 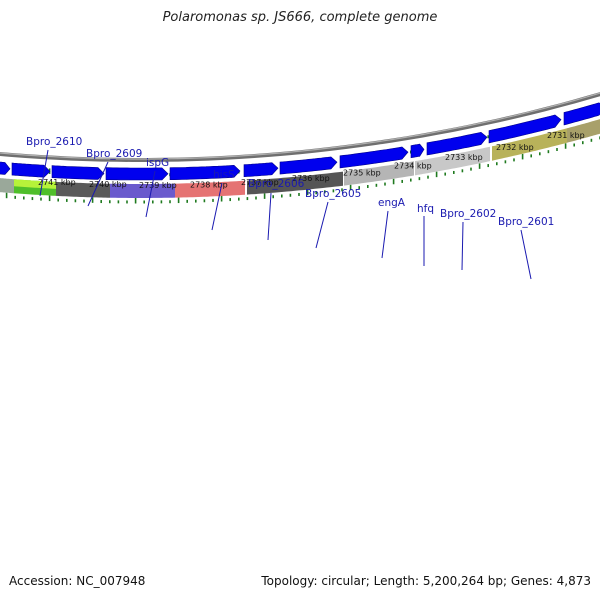 I want to click on gene-label: Bpro_2606, so click(x=276, y=184).